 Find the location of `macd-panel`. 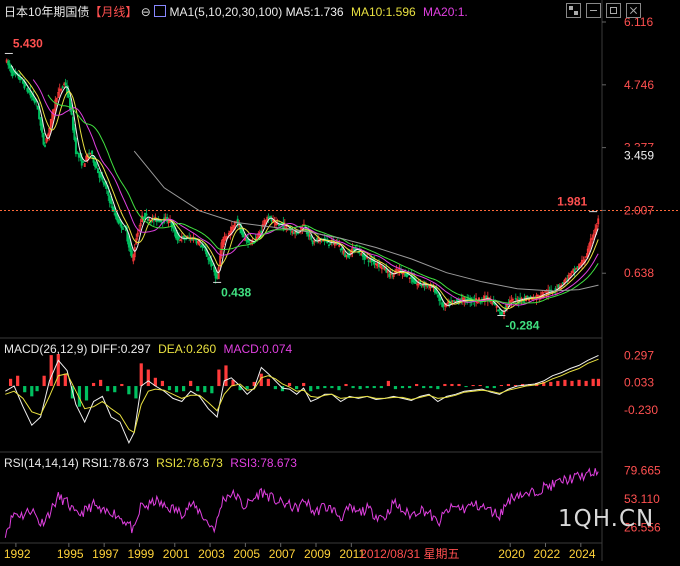

macd-panel is located at coordinates (303, 399).